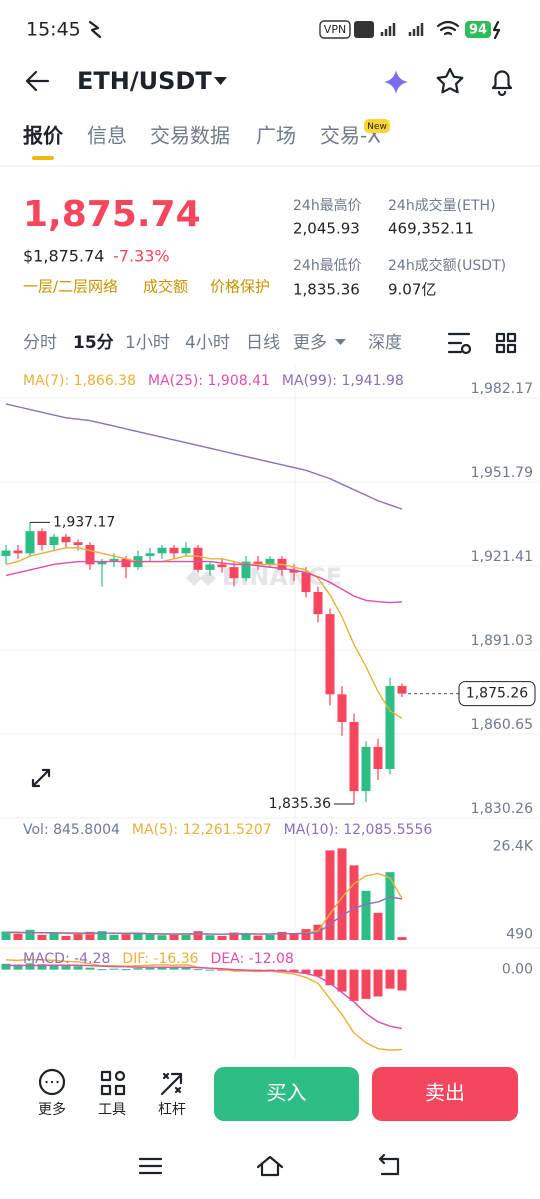  I want to click on action-label: 杠杆, so click(172, 1110).